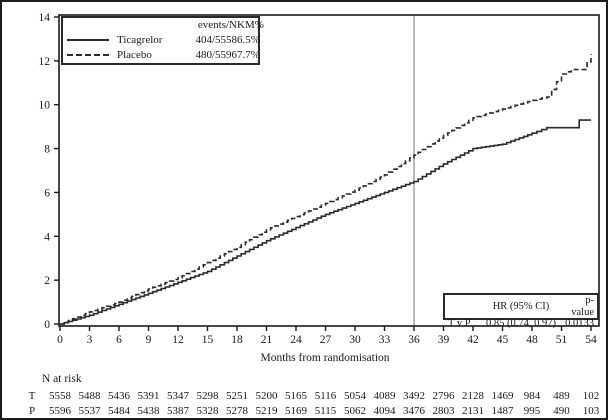  Describe the element at coordinates (582, 306) in the screenshot. I see `stats-header-pvalue: p-value` at that location.